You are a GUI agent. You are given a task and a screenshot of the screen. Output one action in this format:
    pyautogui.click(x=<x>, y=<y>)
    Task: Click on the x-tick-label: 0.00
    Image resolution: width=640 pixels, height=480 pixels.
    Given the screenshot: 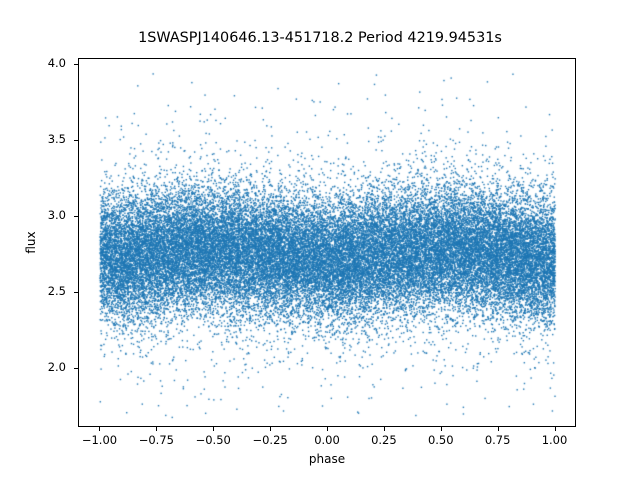 What is the action you would take?
    pyautogui.click(x=327, y=440)
    